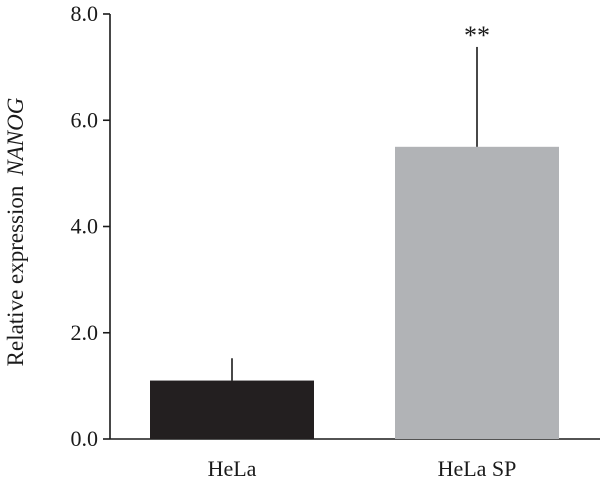 The width and height of the screenshot is (600, 486). I want to click on significance-label: **, so click(477, 35).